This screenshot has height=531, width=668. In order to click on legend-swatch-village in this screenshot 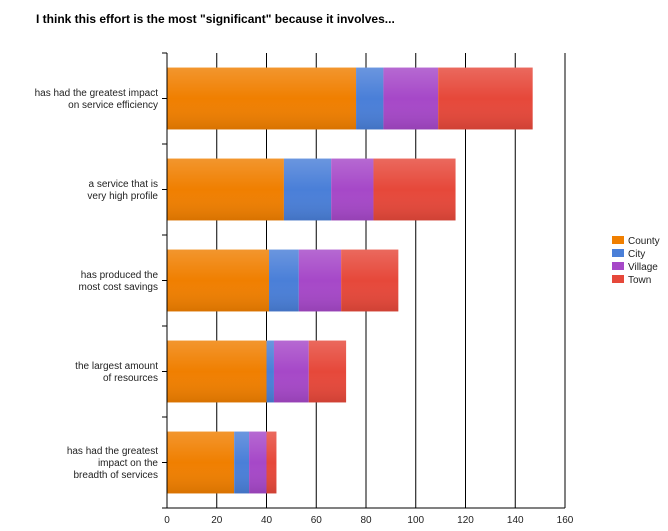, I will do `click(618, 266)`.